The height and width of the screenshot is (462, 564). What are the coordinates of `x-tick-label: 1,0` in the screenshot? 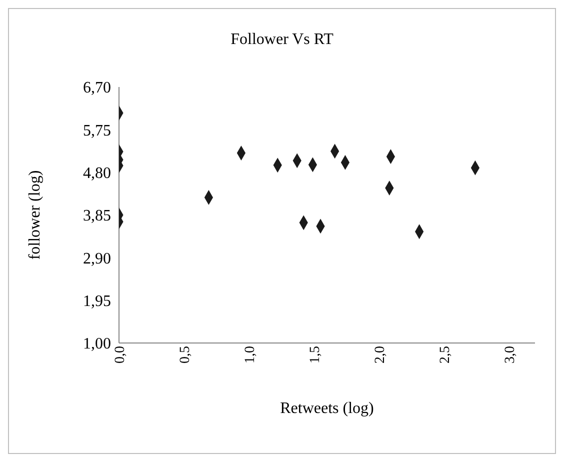 It's located at (250, 355).